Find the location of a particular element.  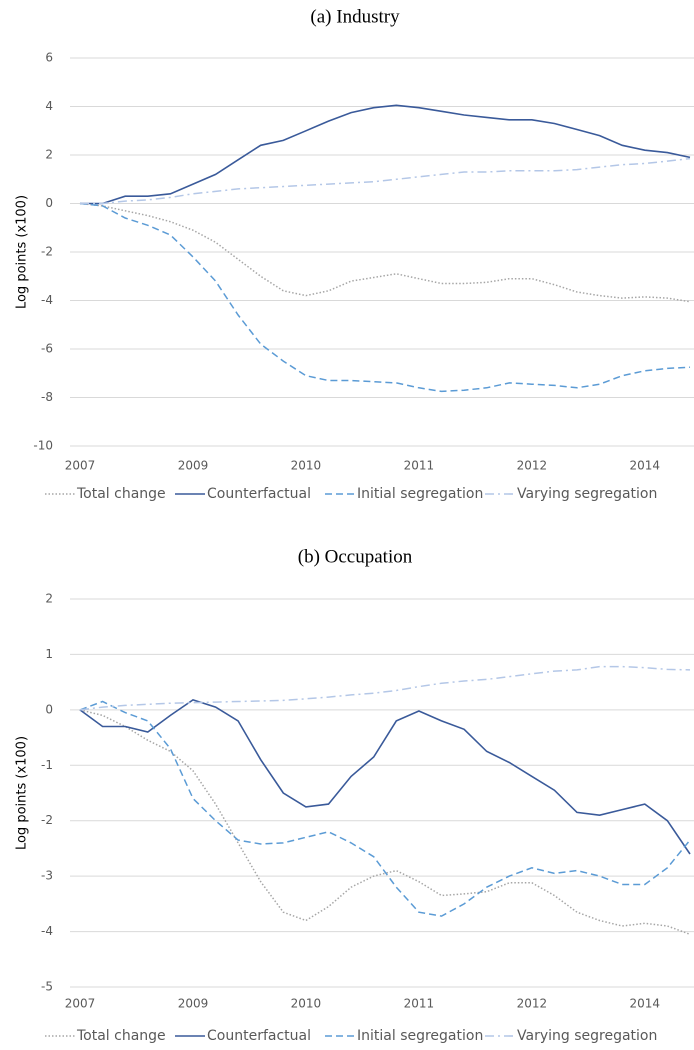

y-tick-label: 4 is located at coordinates (49, 106).